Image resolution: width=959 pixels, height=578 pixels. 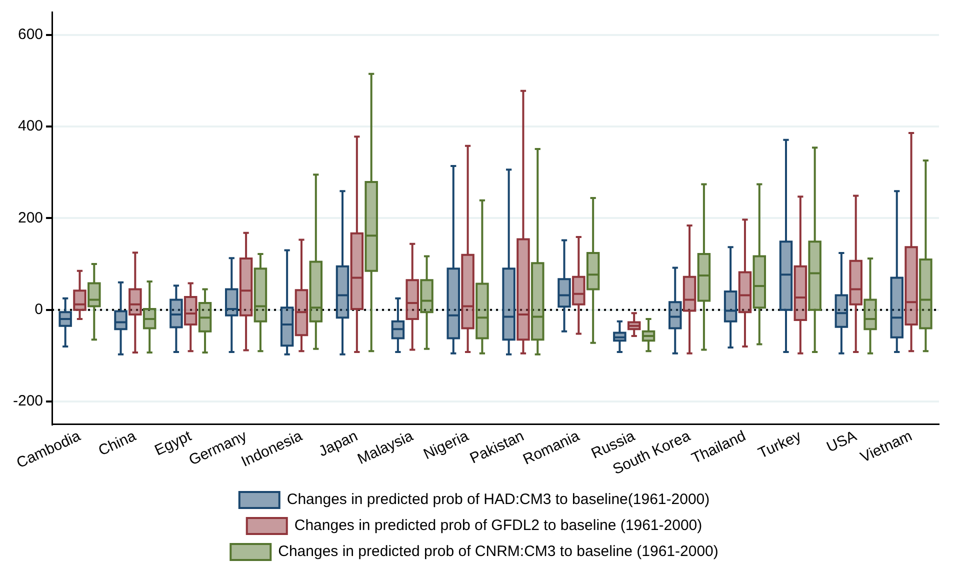 I want to click on x-tick-label: USA, so click(x=842, y=442).